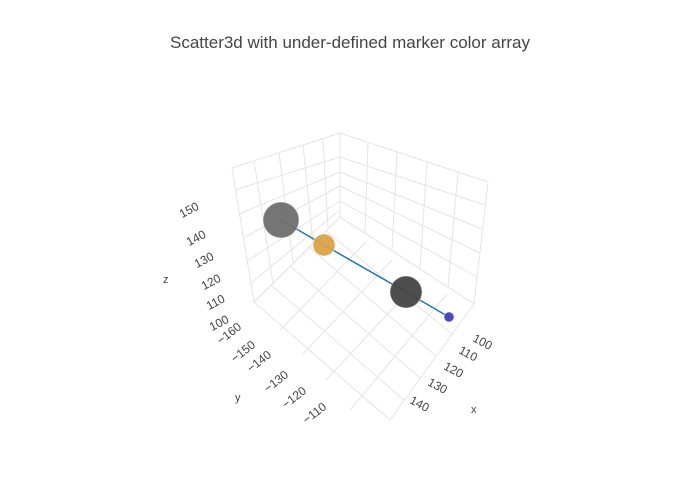 This screenshot has width=700, height=500. What do you see at coordinates (294, 397) in the screenshot?
I see `y-tick: −120` at bounding box center [294, 397].